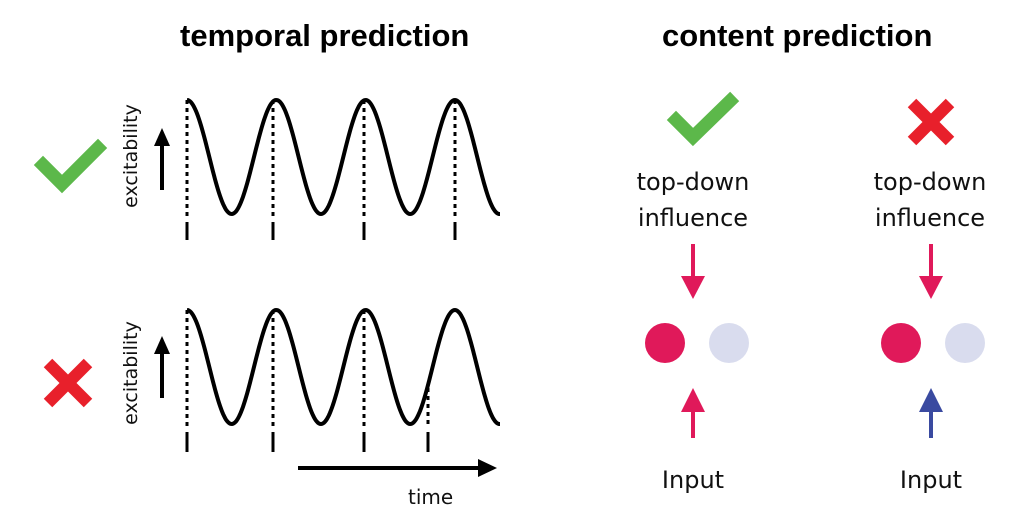  I want to click on excitability-arrow-top, so click(162, 159).